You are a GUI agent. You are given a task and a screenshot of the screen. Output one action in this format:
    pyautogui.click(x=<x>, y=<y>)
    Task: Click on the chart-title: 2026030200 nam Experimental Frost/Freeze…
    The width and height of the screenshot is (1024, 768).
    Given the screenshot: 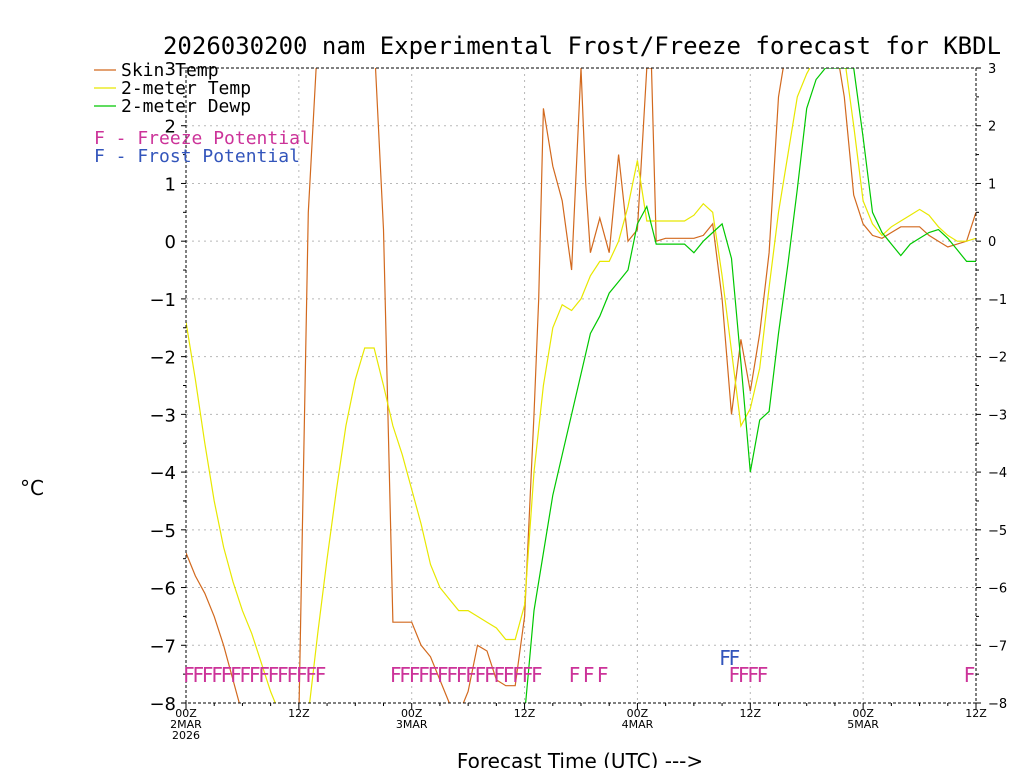 What is the action you would take?
    pyautogui.click(x=582, y=46)
    